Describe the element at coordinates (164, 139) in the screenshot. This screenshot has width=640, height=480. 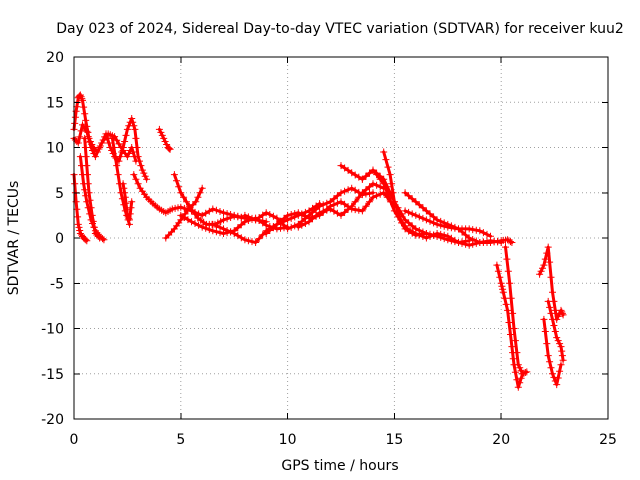
I see `data-series` at that location.